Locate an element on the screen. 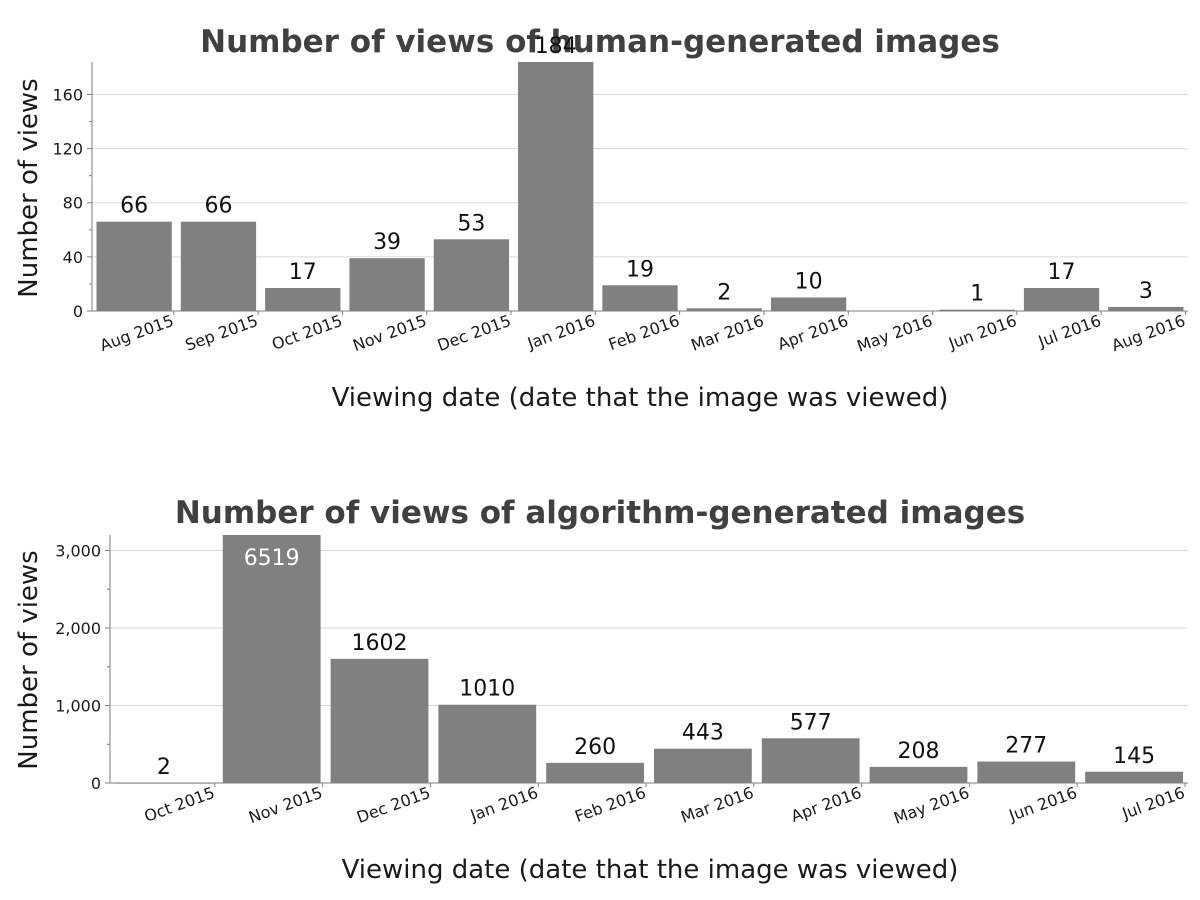 The image size is (1200, 900). y-axis-label-algorithm: Number of views is located at coordinates (29, 659).